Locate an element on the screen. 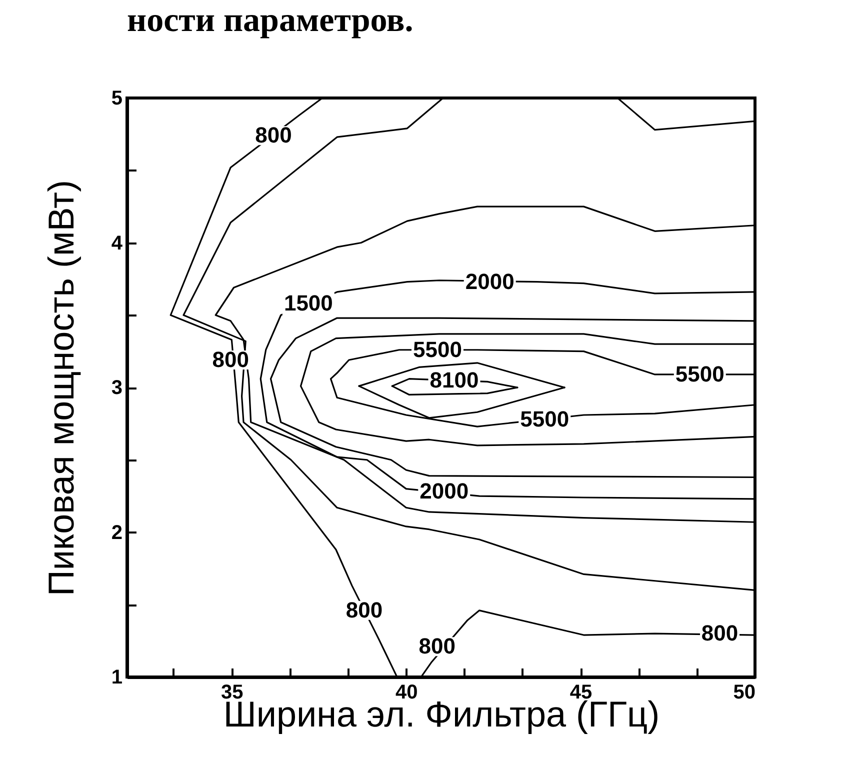 This screenshot has height=760, width=863. y-tick-label: 4 is located at coordinates (117, 243).